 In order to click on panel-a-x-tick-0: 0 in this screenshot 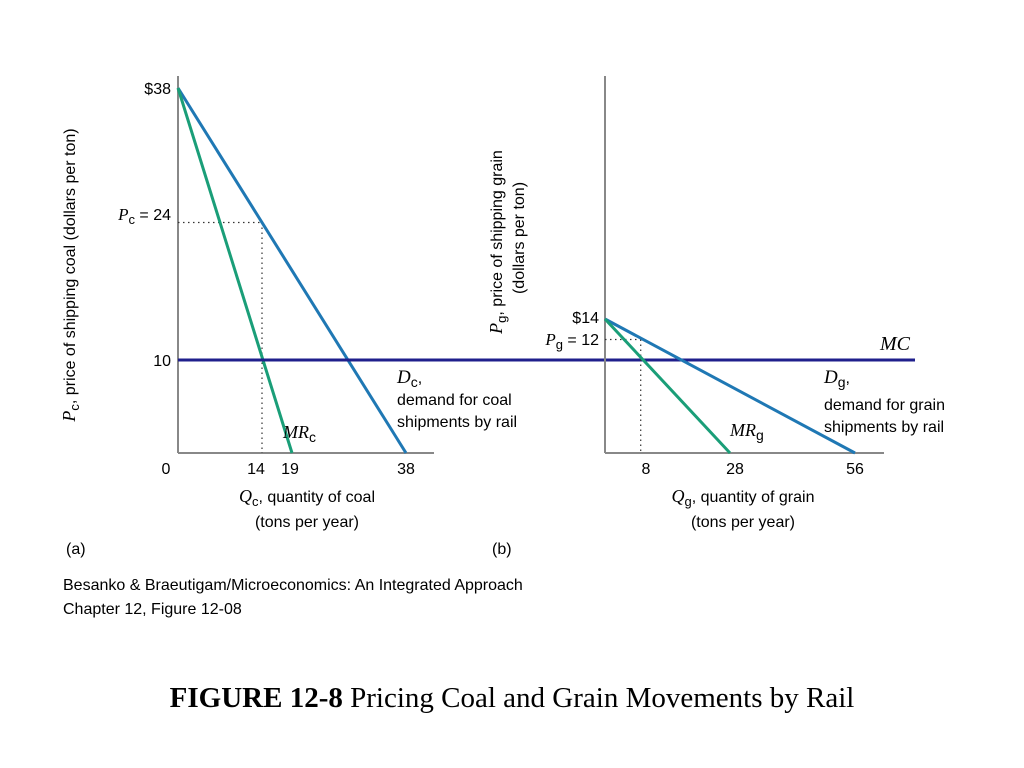, I will do `click(166, 469)`.